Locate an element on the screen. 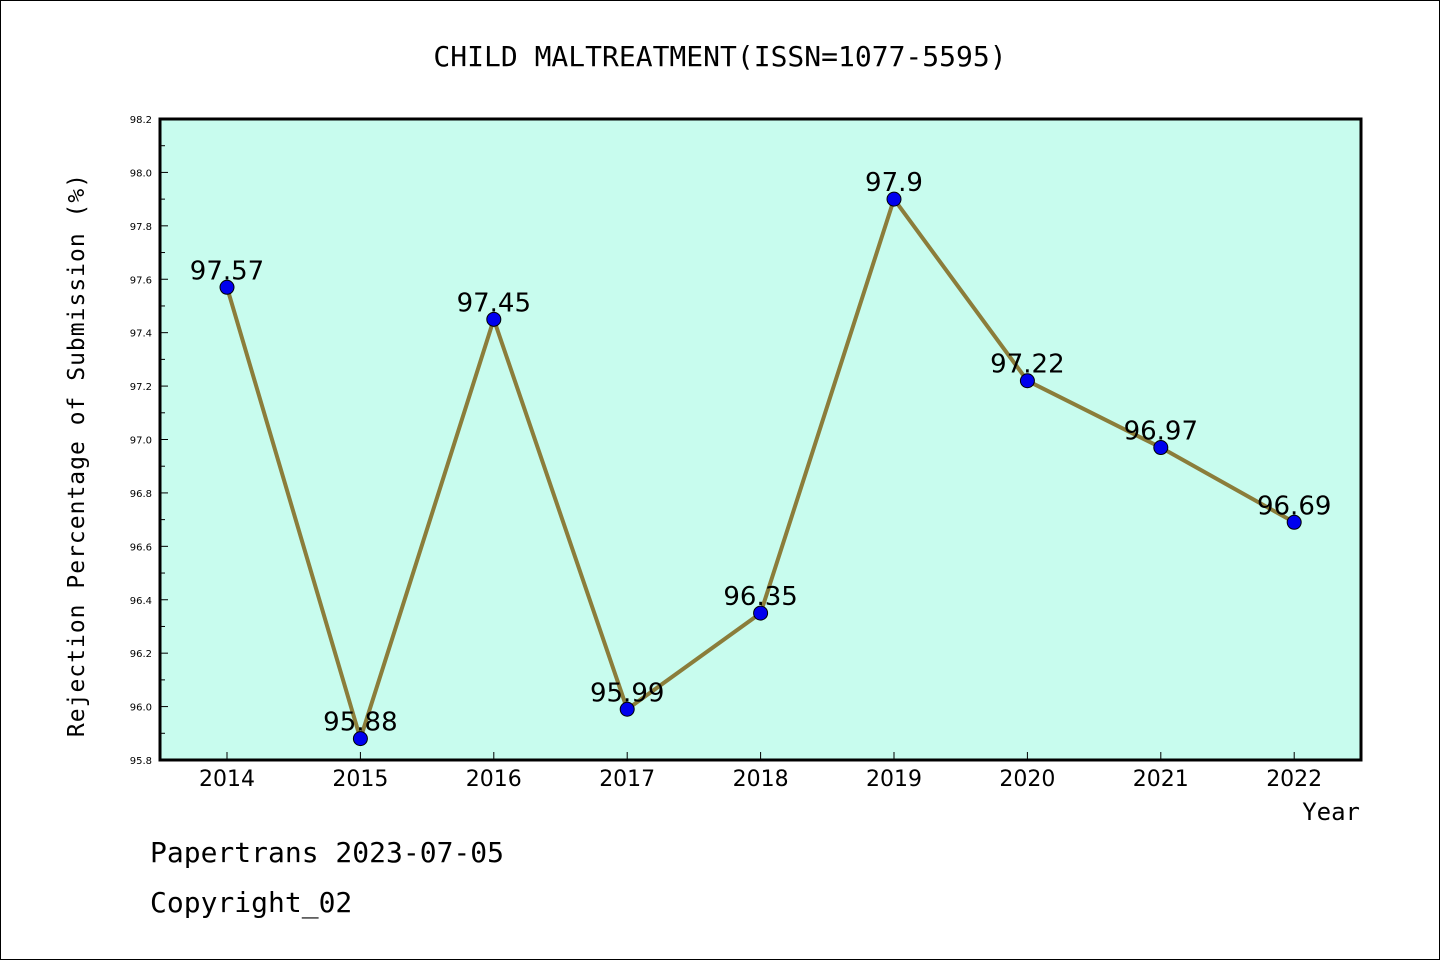  footer-copyright-line: Copyright_02 is located at coordinates (251, 902).